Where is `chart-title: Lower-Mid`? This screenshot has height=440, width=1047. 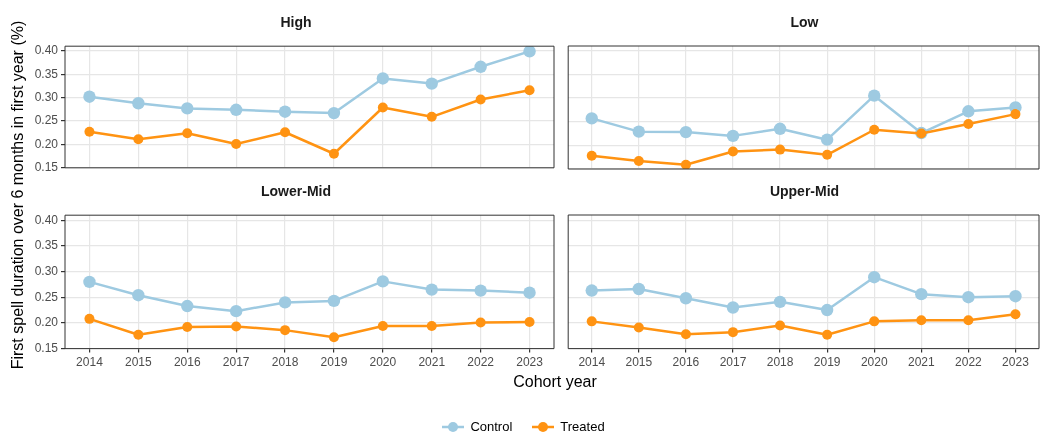 chart-title: Lower-Mid is located at coordinates (296, 191).